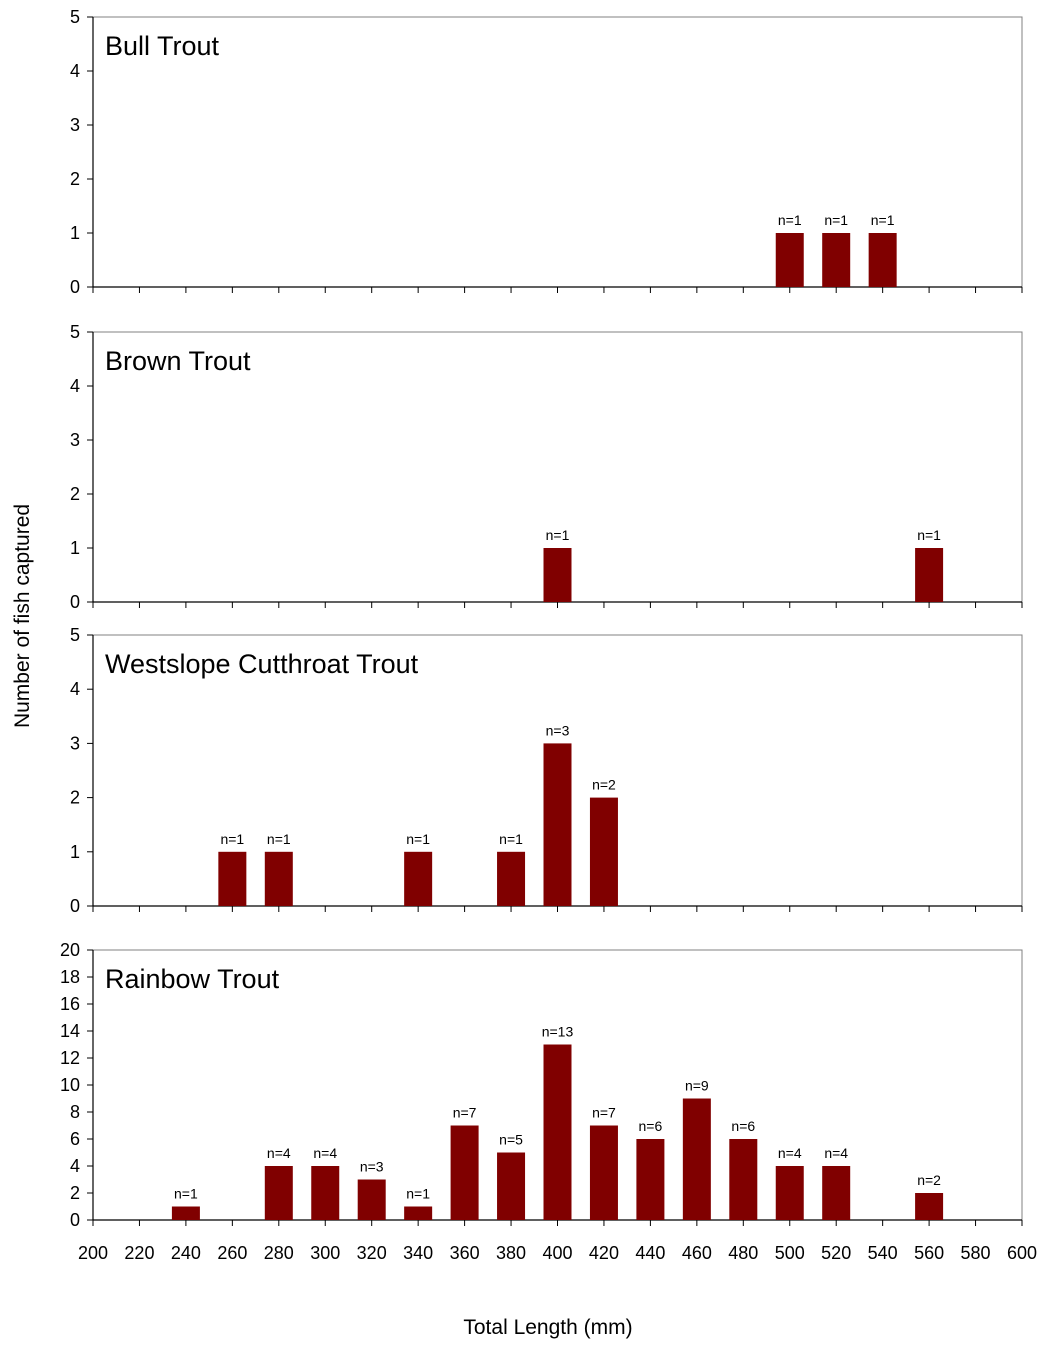 This screenshot has width=1044, height=1347. What do you see at coordinates (75, 440) in the screenshot?
I see `y-tick-label-brown-trout: 3` at bounding box center [75, 440].